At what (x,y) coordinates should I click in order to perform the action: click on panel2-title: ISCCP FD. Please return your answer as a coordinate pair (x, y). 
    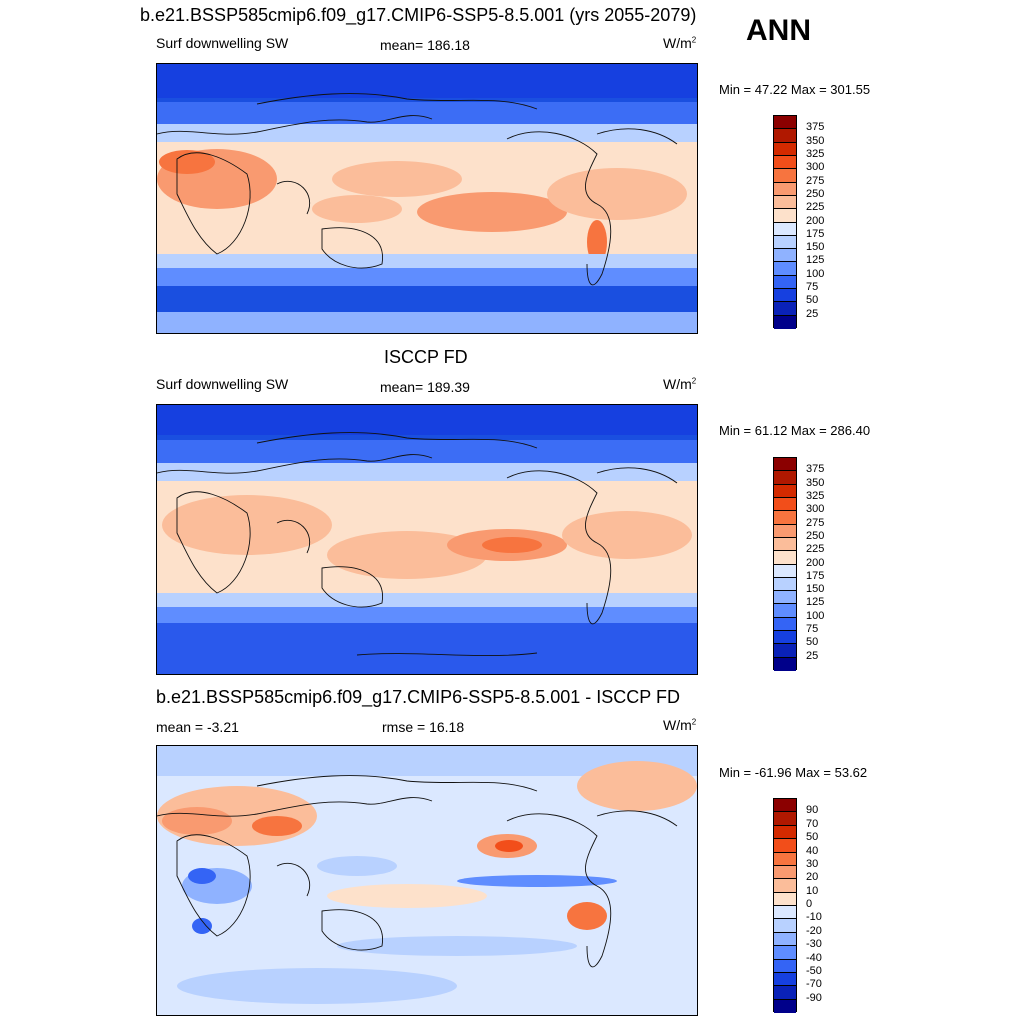
    Looking at the image, I should click on (426, 357).